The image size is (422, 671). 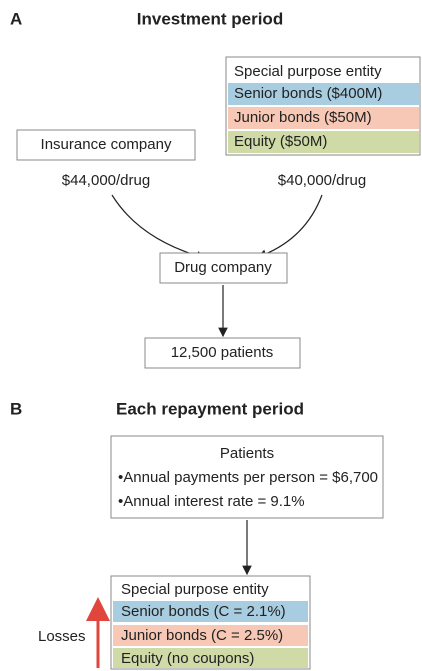 I want to click on insurance-payment: $44,000/drug, so click(x=106, y=180).